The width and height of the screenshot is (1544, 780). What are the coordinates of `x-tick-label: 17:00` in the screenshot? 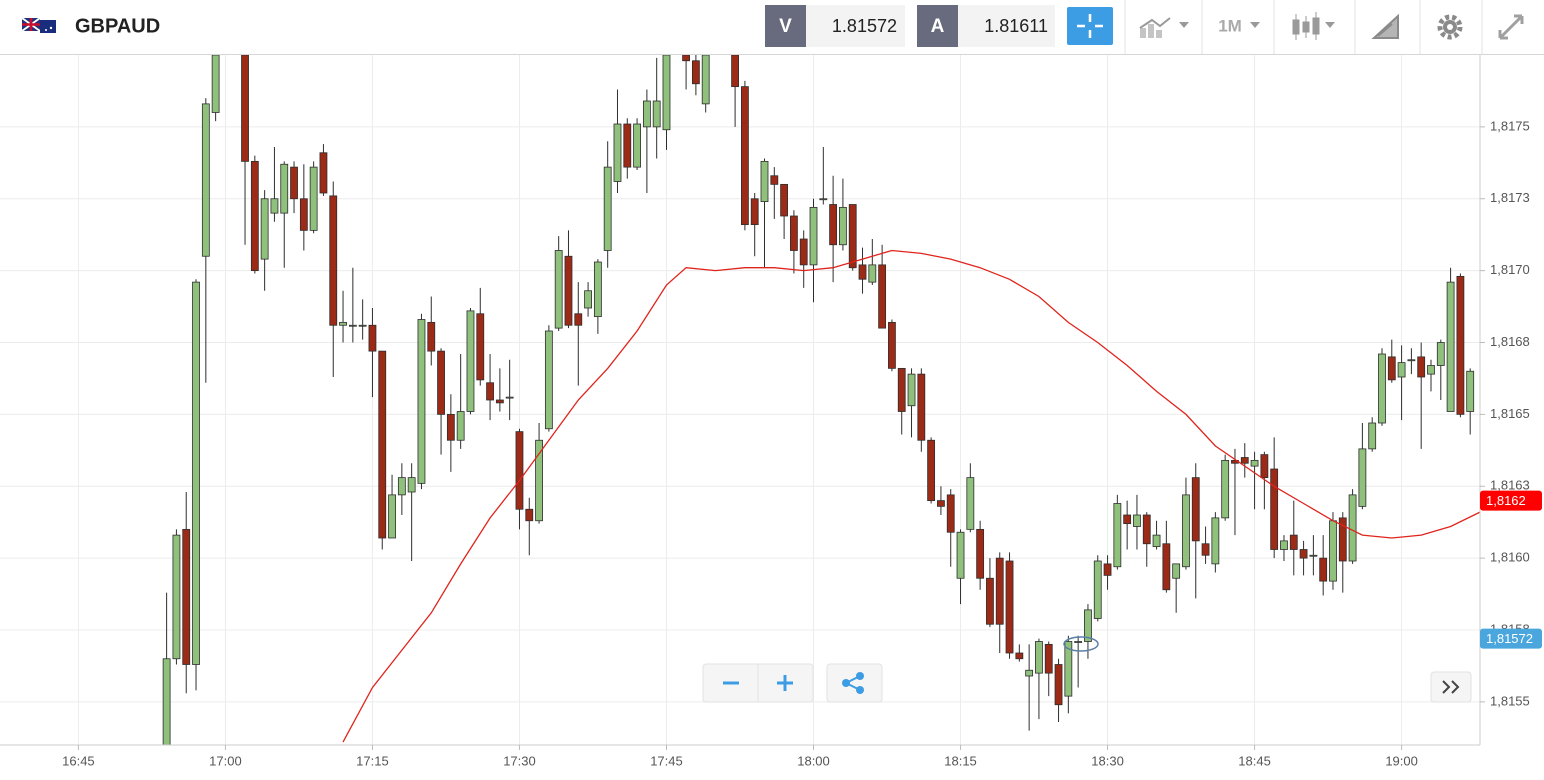 It's located at (225, 760).